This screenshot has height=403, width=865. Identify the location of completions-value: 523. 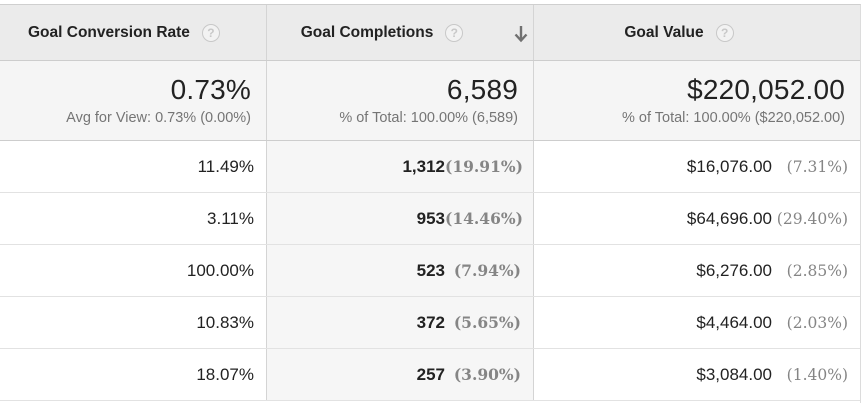
(430, 270).